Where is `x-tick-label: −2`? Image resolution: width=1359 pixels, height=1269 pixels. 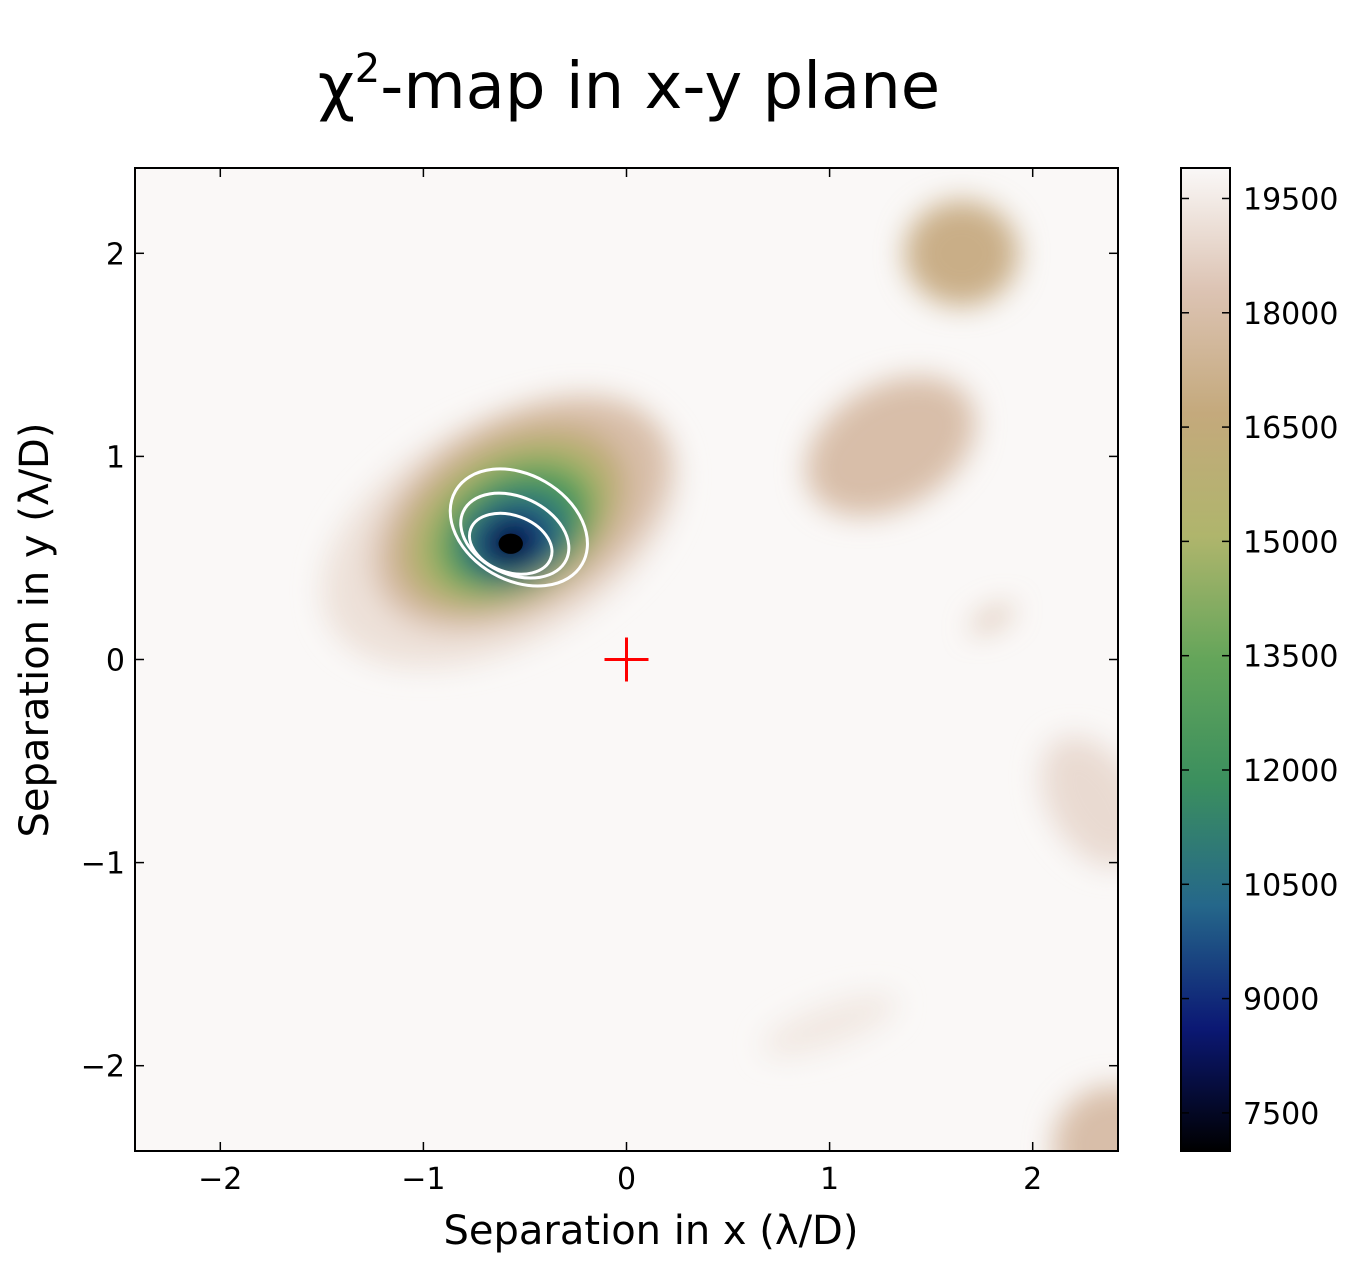
x-tick-label: −2 is located at coordinates (220, 1179).